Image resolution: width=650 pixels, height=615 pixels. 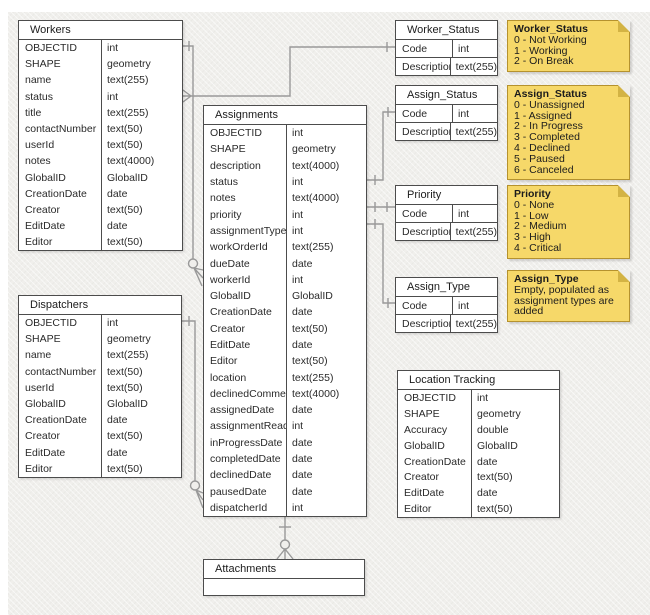 I want to click on field-row-declinedComment: declinedCommenttext(4000), so click(x=285, y=394).